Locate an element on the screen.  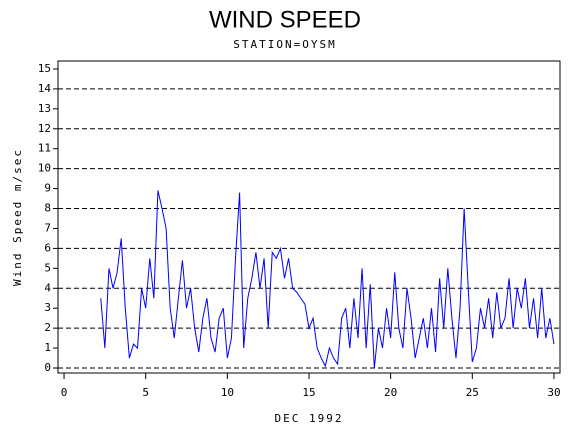
y-tick-label: 7 is located at coordinates (47, 227).